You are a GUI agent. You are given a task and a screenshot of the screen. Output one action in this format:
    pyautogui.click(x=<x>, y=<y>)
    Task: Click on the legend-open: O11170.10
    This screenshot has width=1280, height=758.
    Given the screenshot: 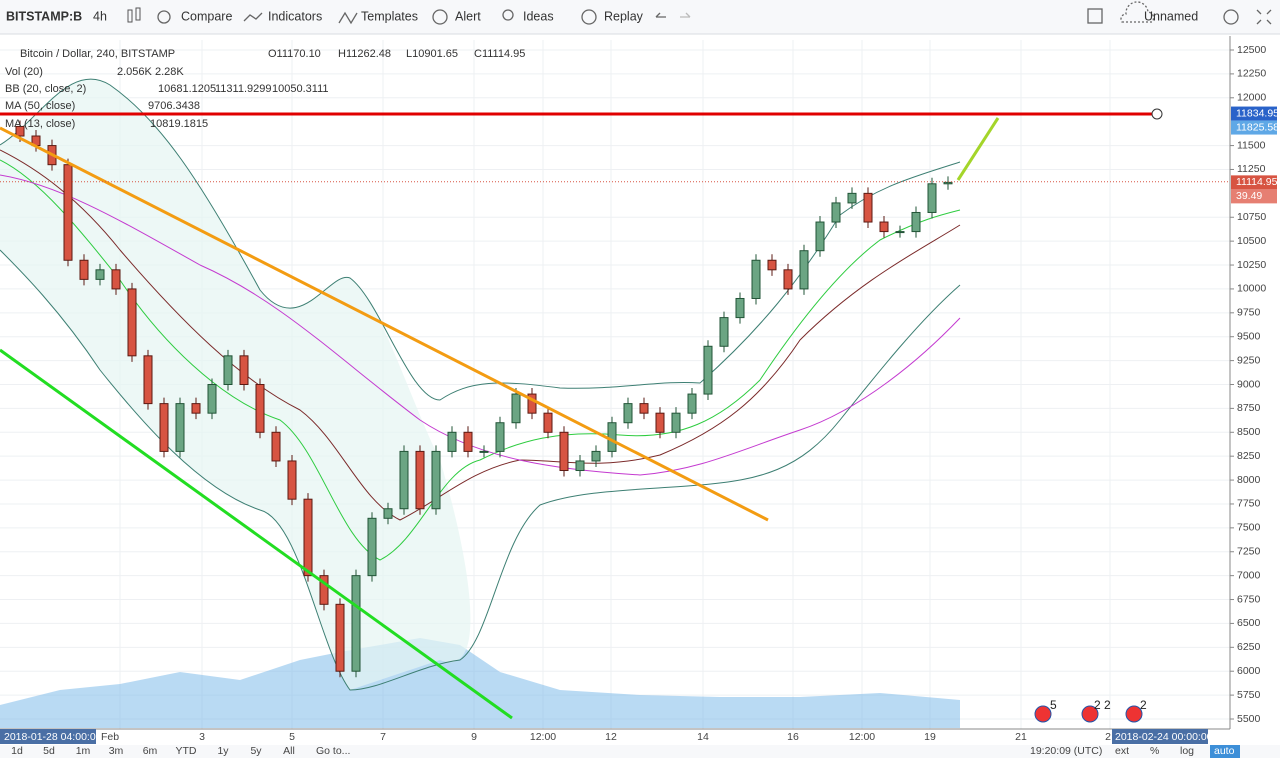 What is the action you would take?
    pyautogui.click(x=294, y=54)
    